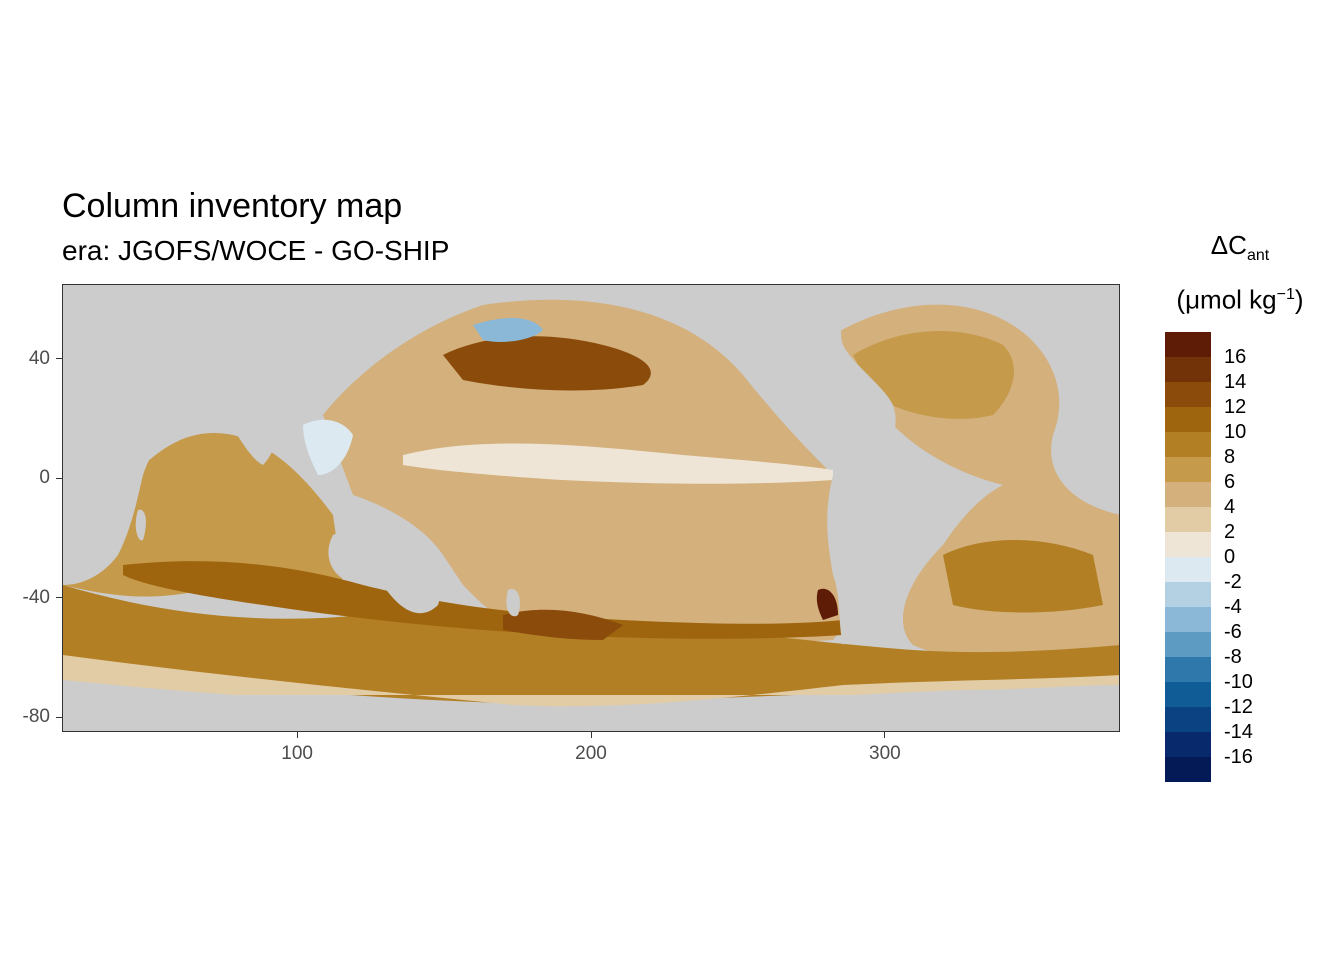  Describe the element at coordinates (618, 463) in the screenshot. I see `ocean-equatorial-band` at that location.